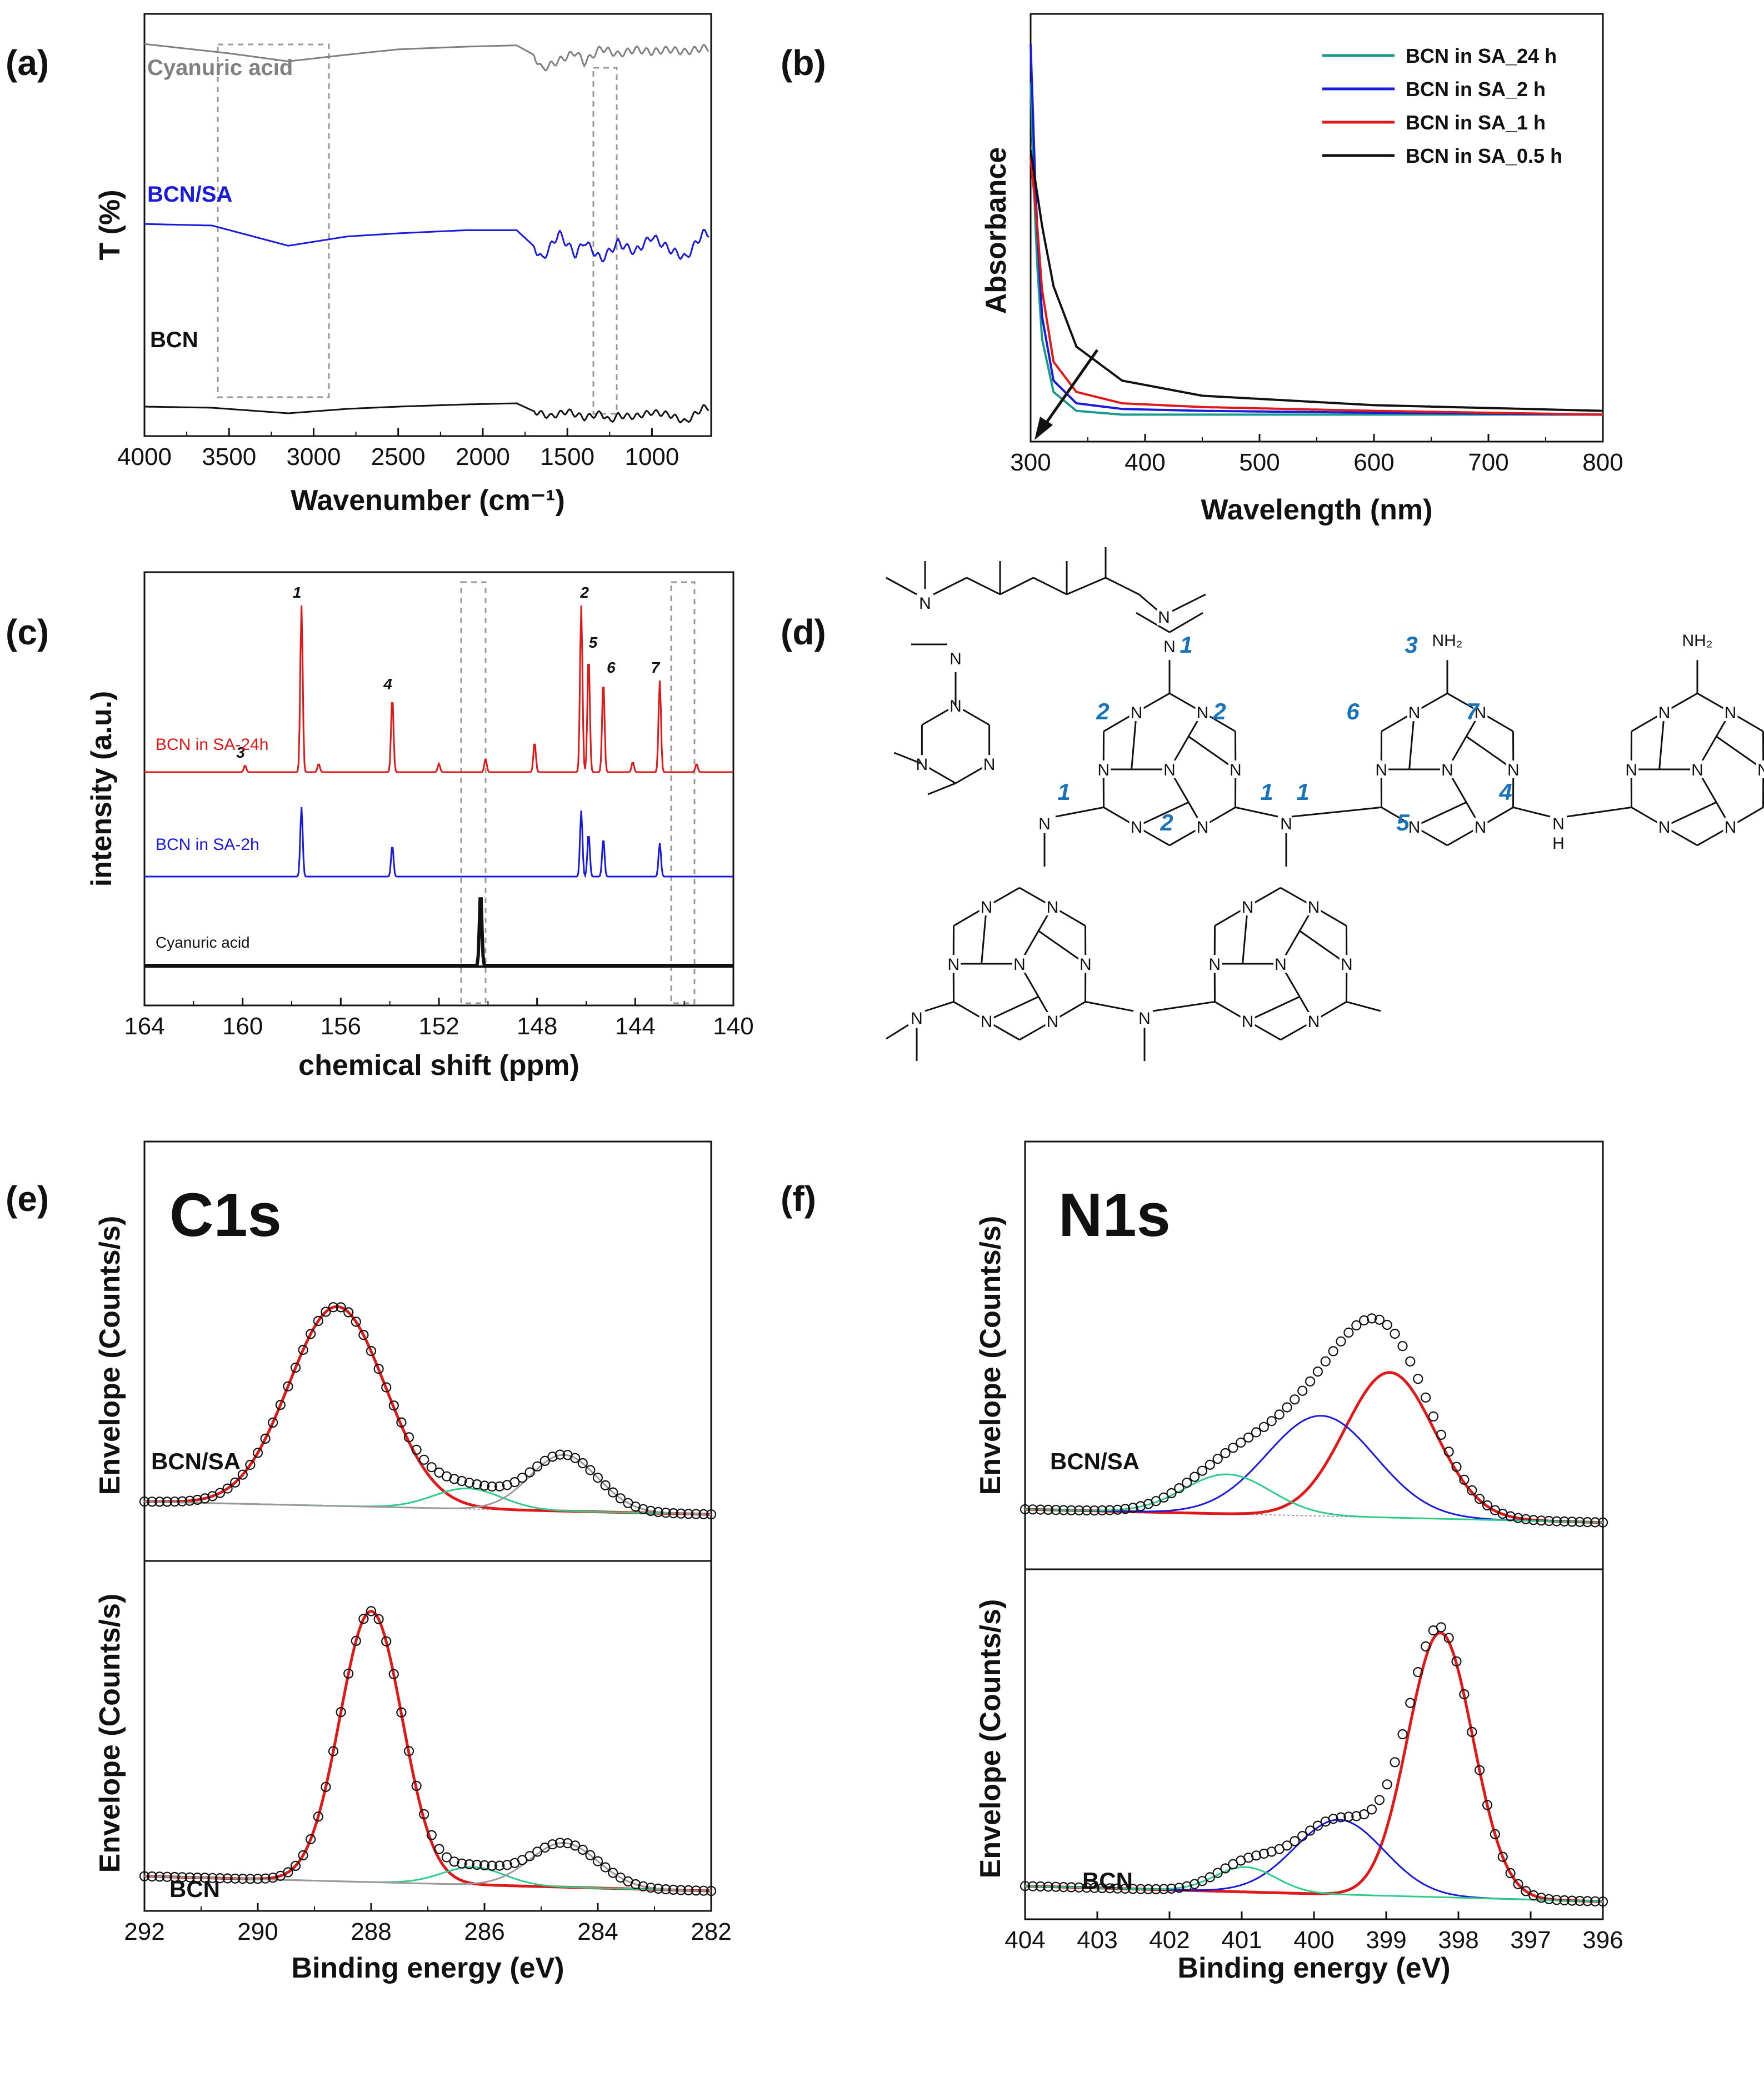 This screenshot has height=2082, width=1764. Describe the element at coordinates (1602, 1940) in the screenshot. I see `panel-f-tick-label-396: 396` at that location.